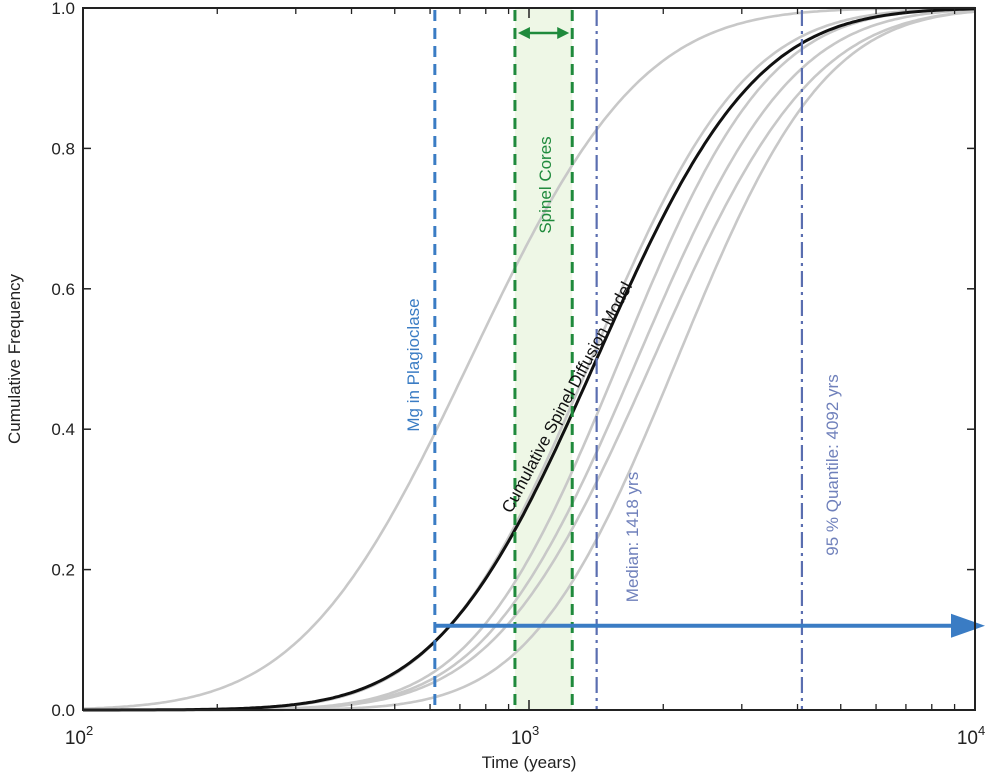 The width and height of the screenshot is (1000, 778). I want to click on spinel-range-arrowheads, so click(543, 33).